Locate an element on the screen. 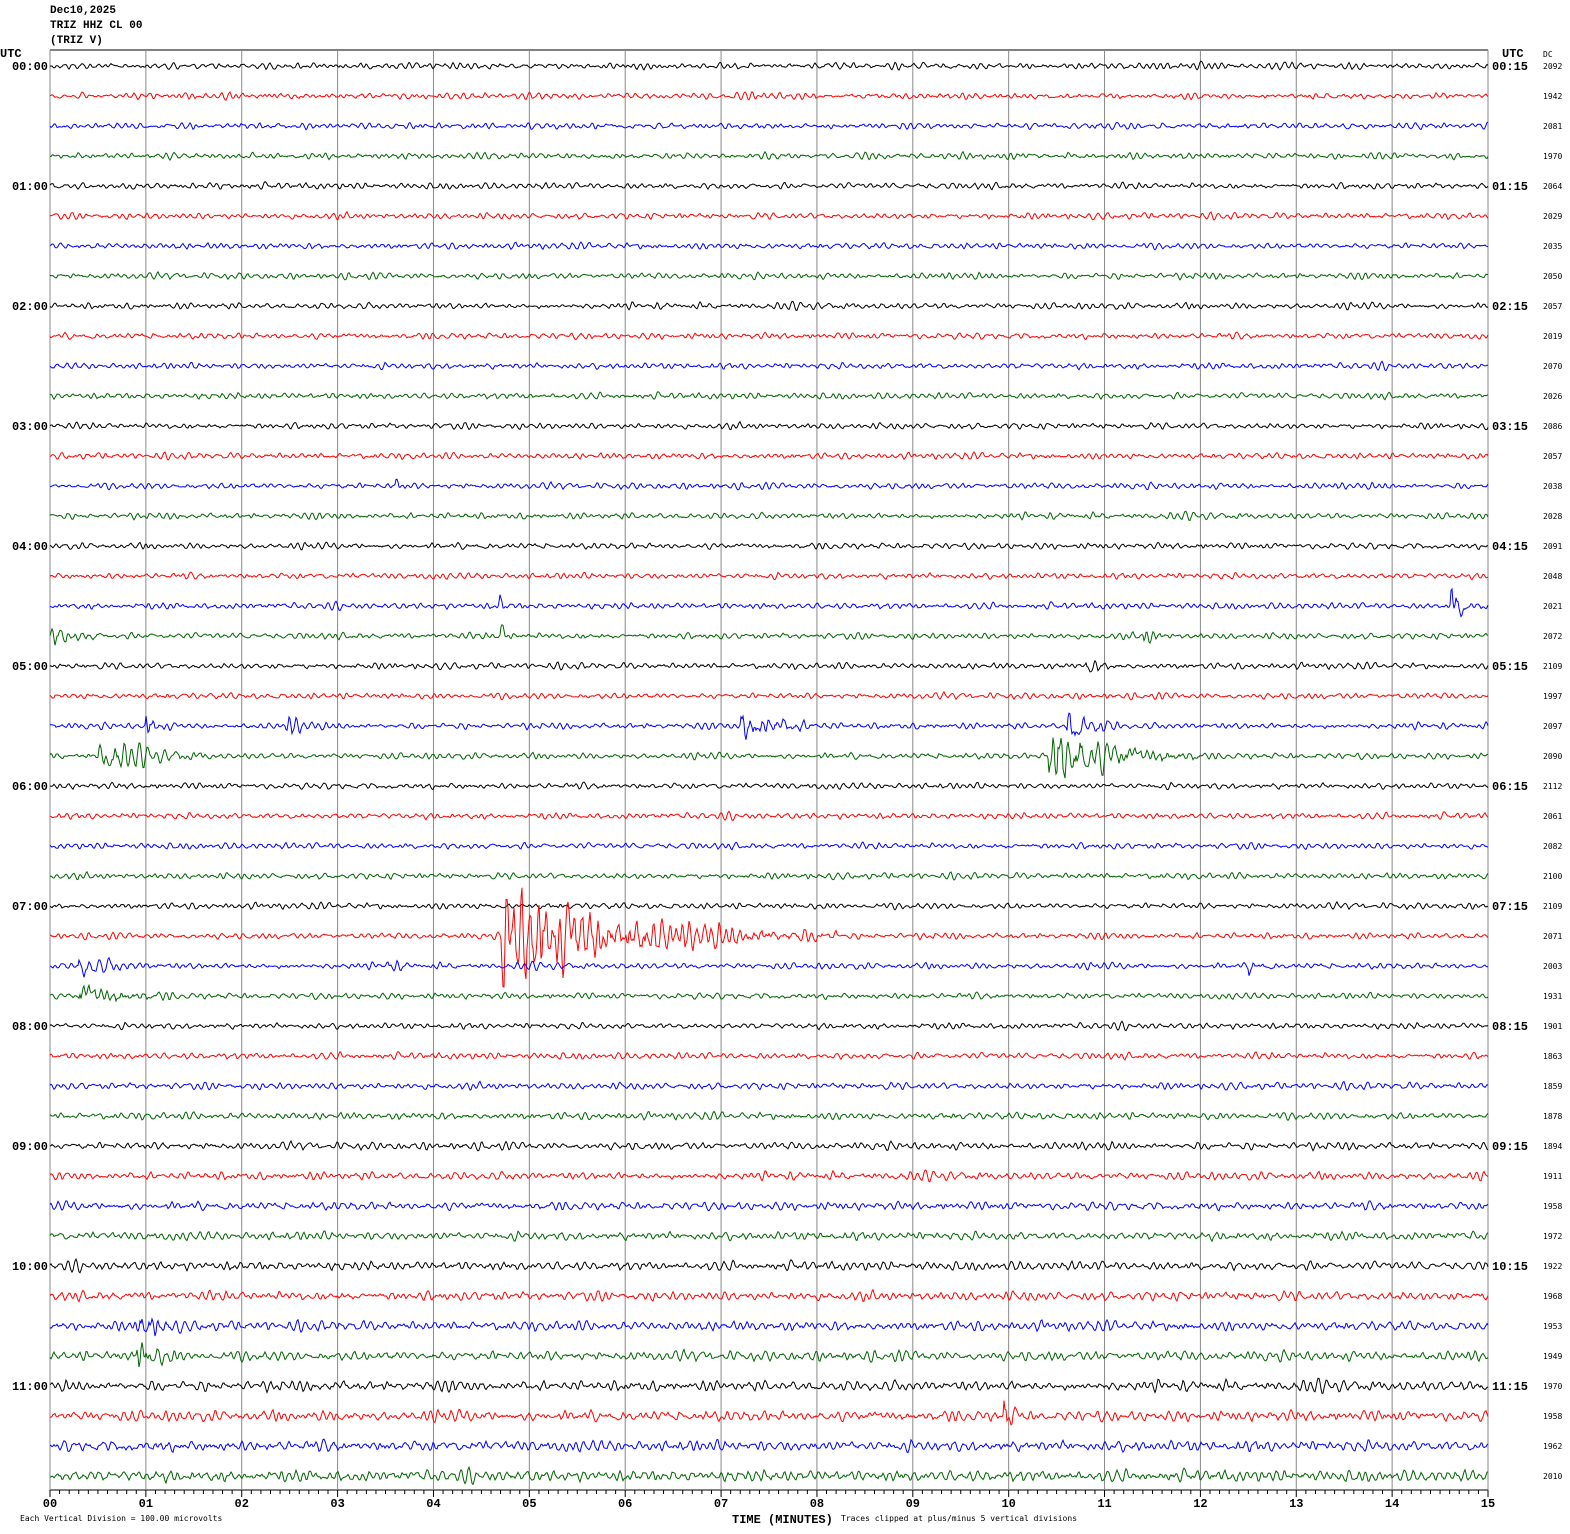 Image resolution: width=1570 pixels, height=1534 pixels. x-tick-label: 05 is located at coordinates (529, 1504).